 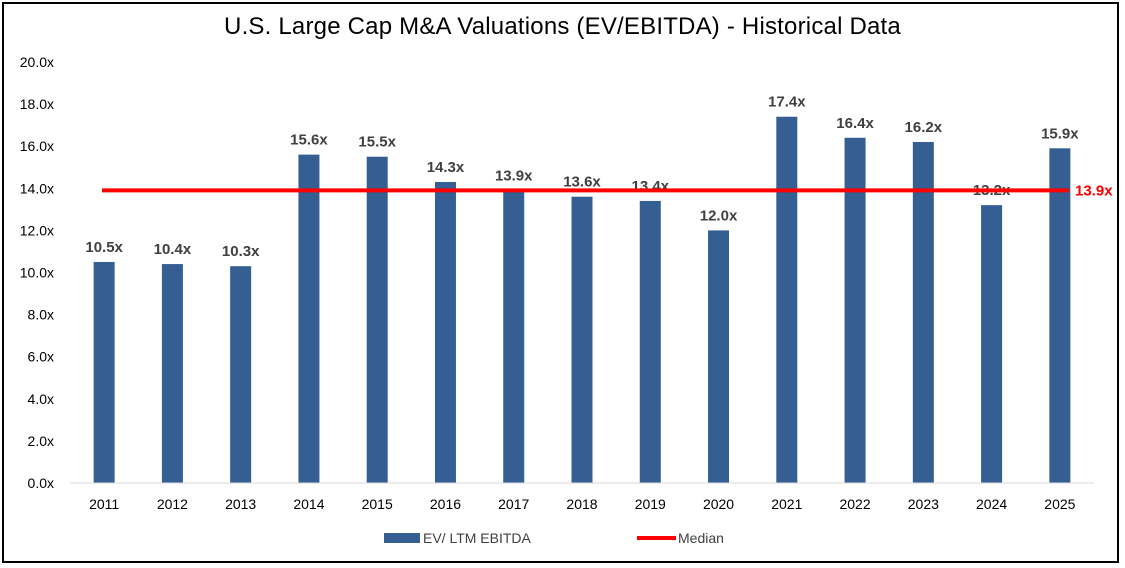 I want to click on bar-data-label: 10.4x, so click(x=173, y=249).